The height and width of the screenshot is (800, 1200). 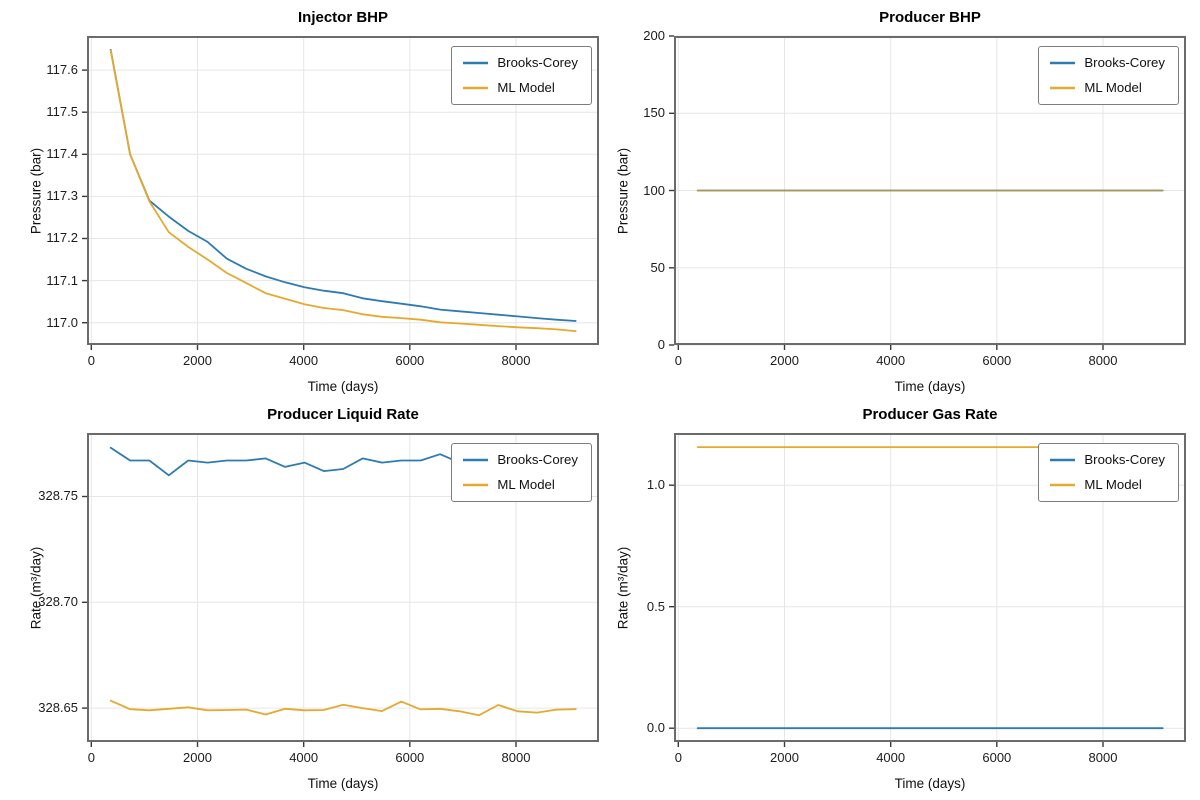 I want to click on chart-title: Injector BHP, so click(x=342, y=17).